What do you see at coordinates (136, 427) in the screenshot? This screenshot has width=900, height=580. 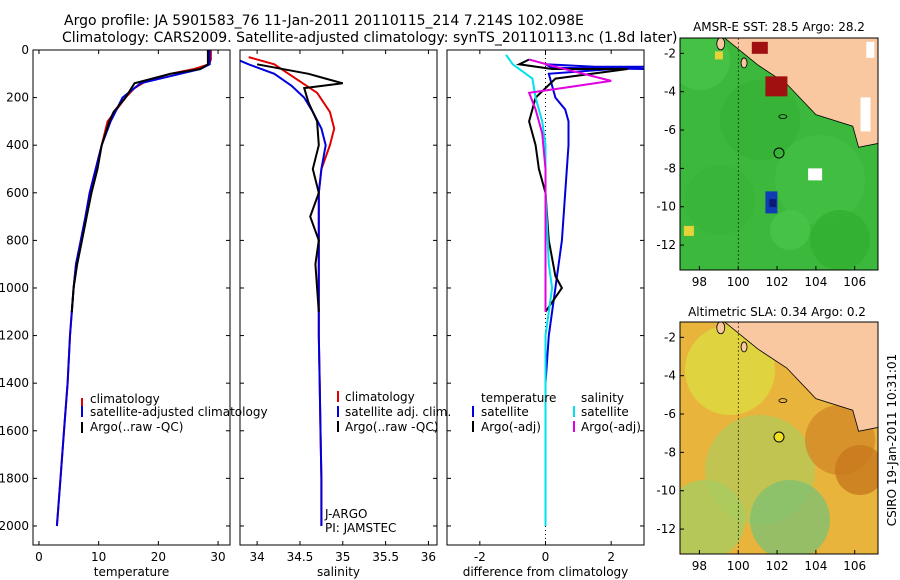 I see `legend-argo: Argo(..raw -QC)` at bounding box center [136, 427].